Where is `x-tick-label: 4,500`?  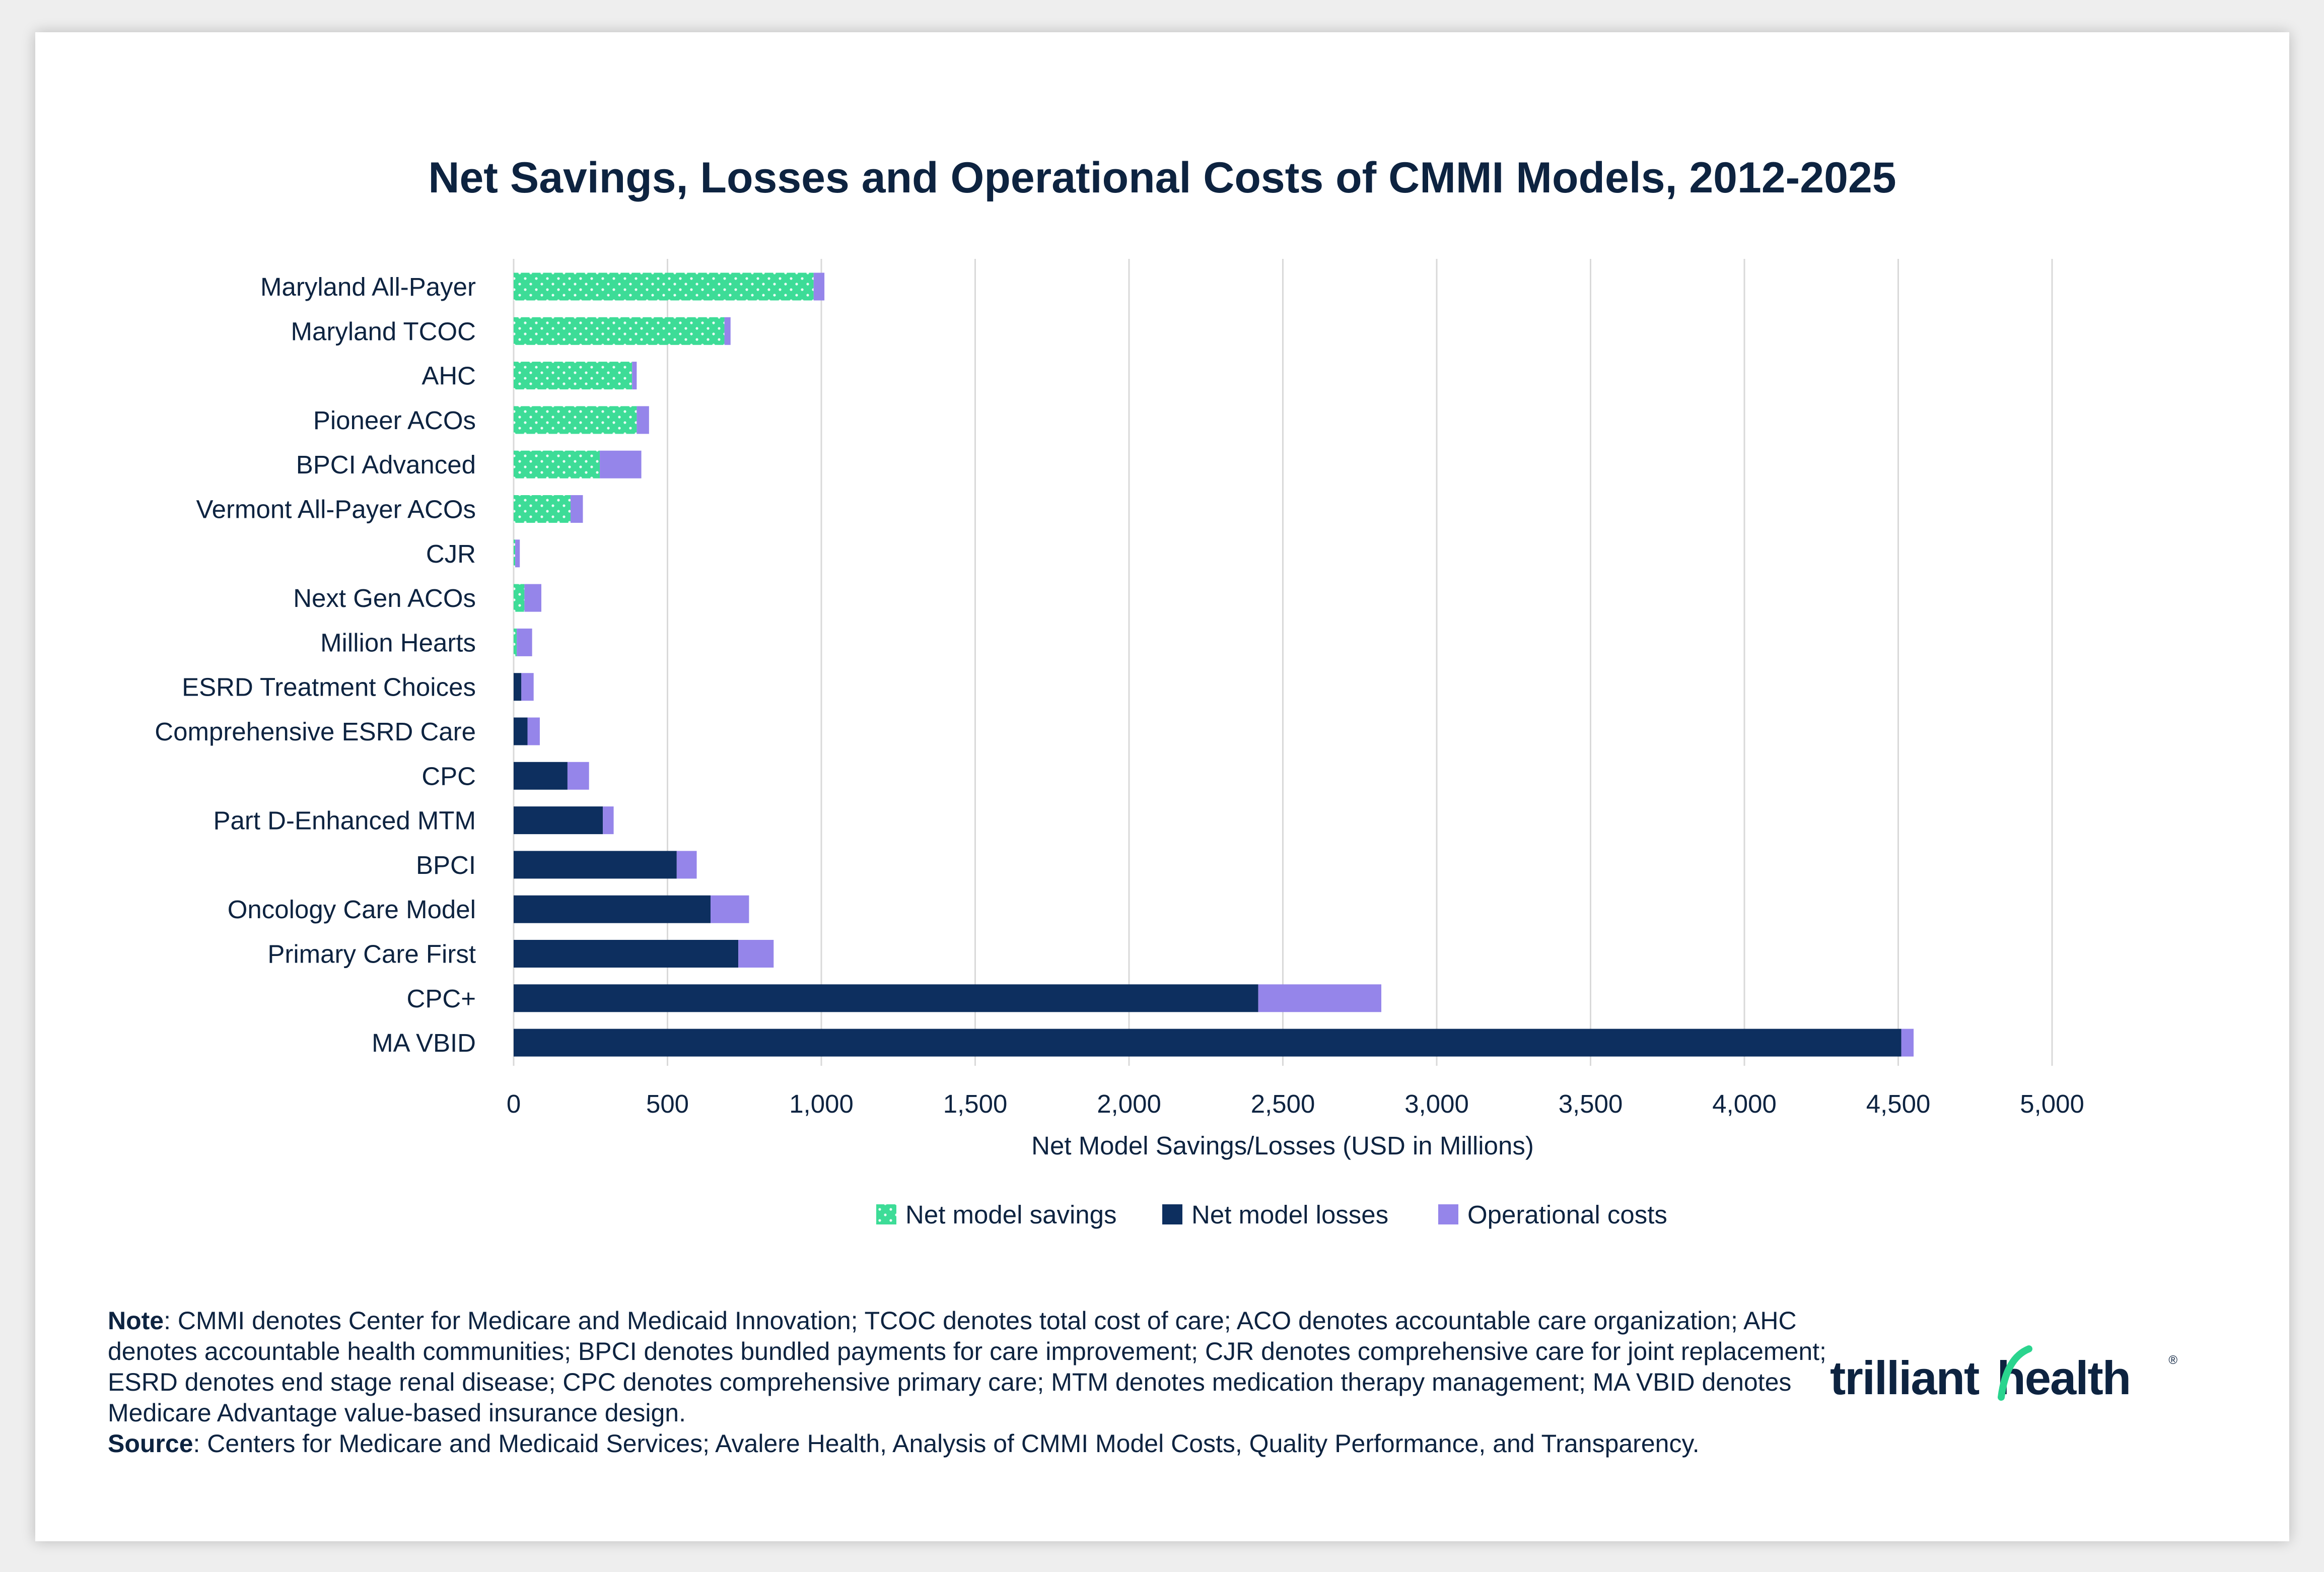
x-tick-label: 4,500 is located at coordinates (1899, 1103).